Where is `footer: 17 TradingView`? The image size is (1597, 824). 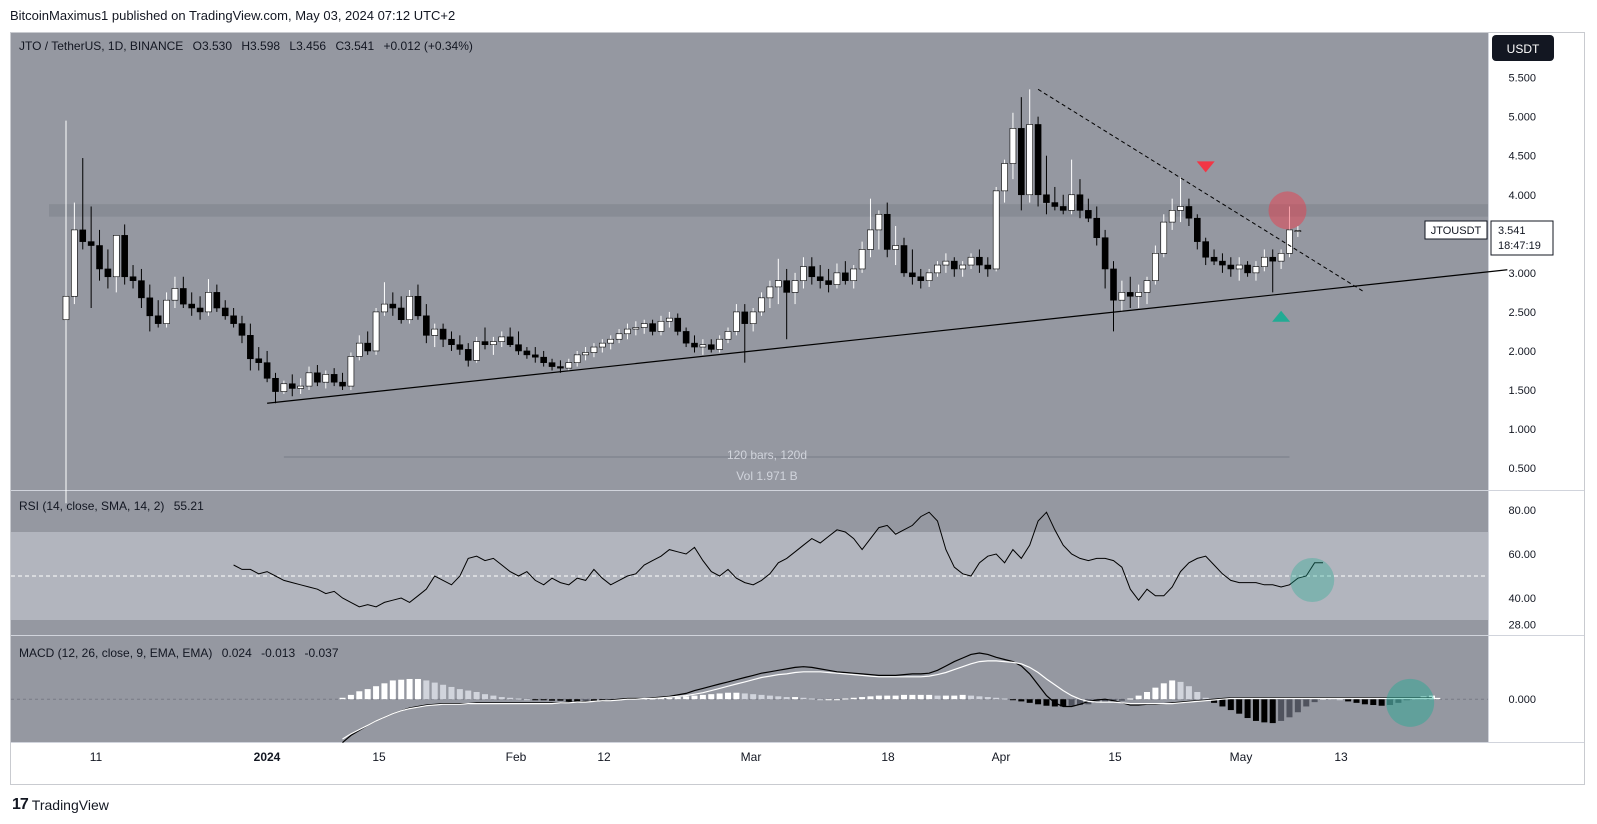 footer: 17 TradingView is located at coordinates (60, 805).